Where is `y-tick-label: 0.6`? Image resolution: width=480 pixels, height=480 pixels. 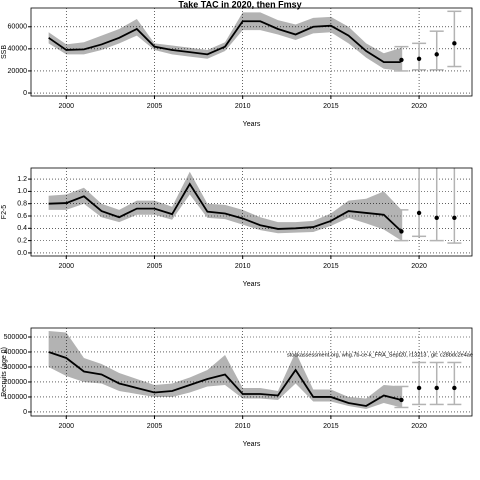 y-tick-label: 0.6 is located at coordinates (22, 216).